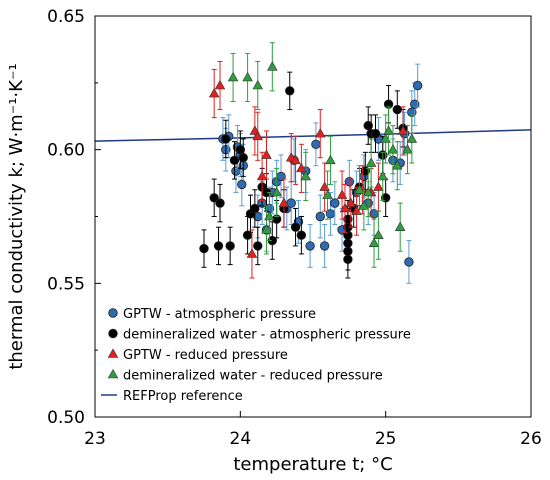 Image resolution: width=550 pixels, height=480 pixels. Describe the element at coordinates (66, 418) in the screenshot. I see `y-tick-label: 0.50` at that location.